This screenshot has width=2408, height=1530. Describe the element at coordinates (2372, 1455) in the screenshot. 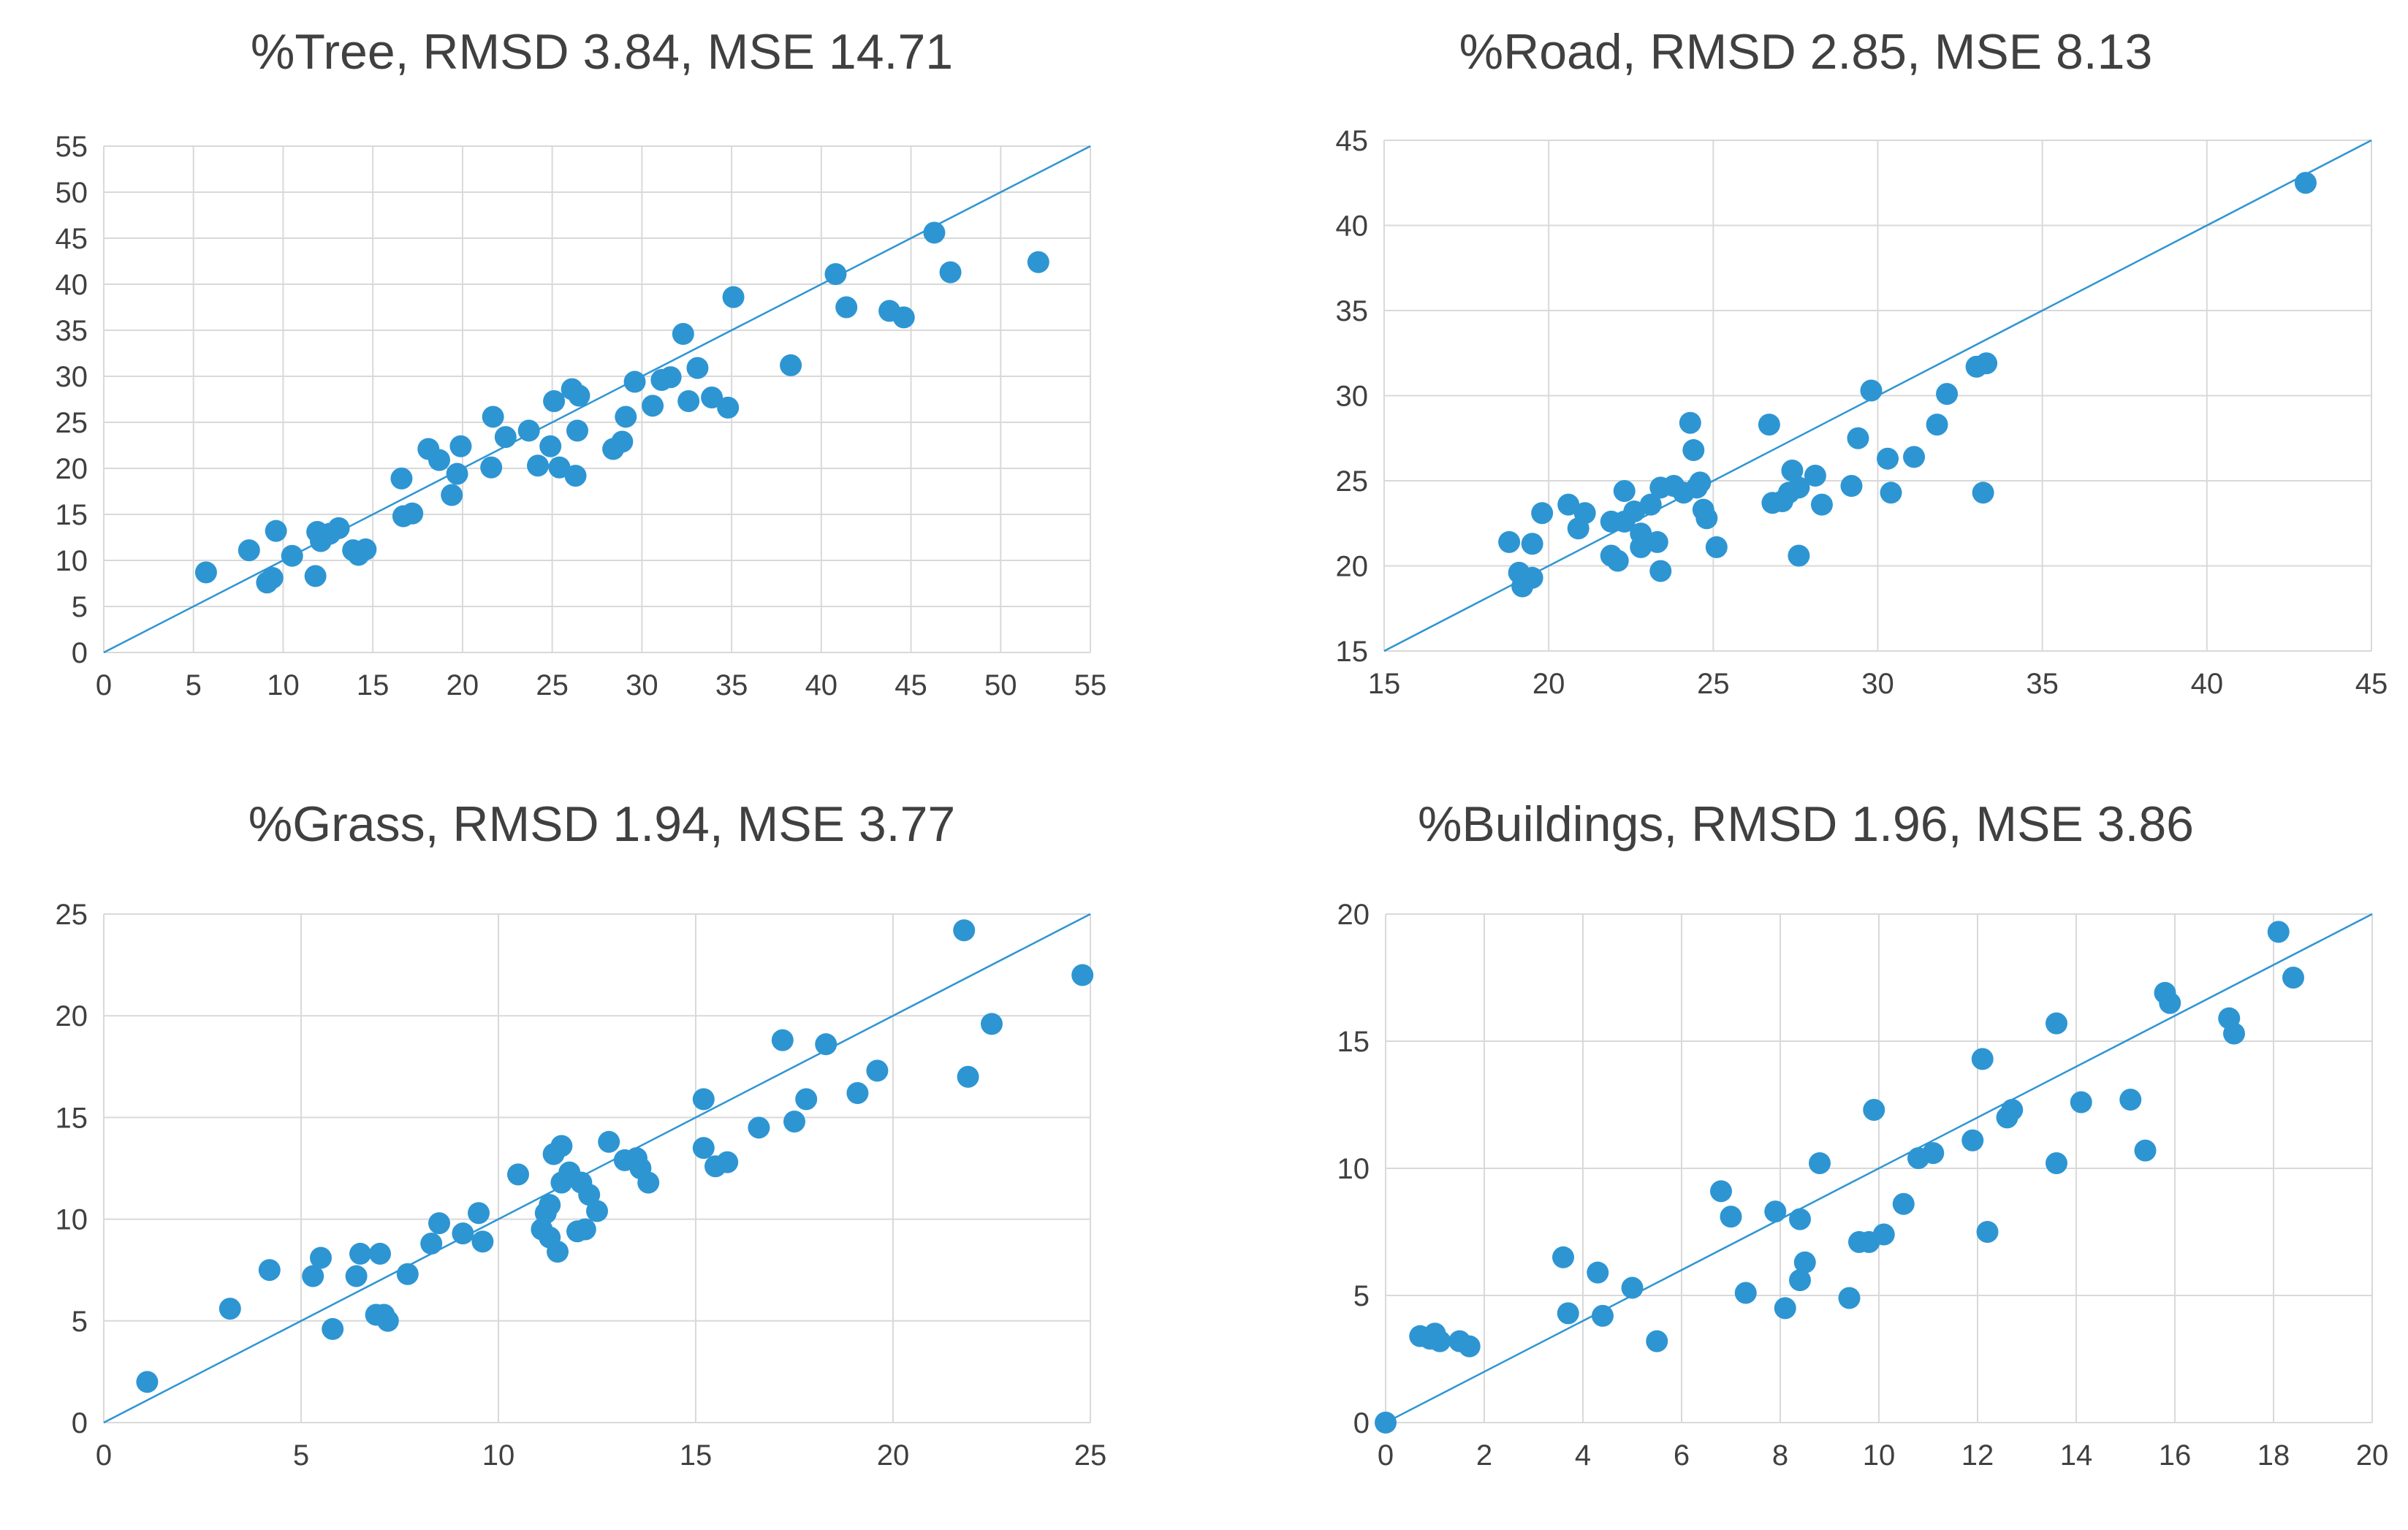

I see `x-tick-label: 20` at that location.